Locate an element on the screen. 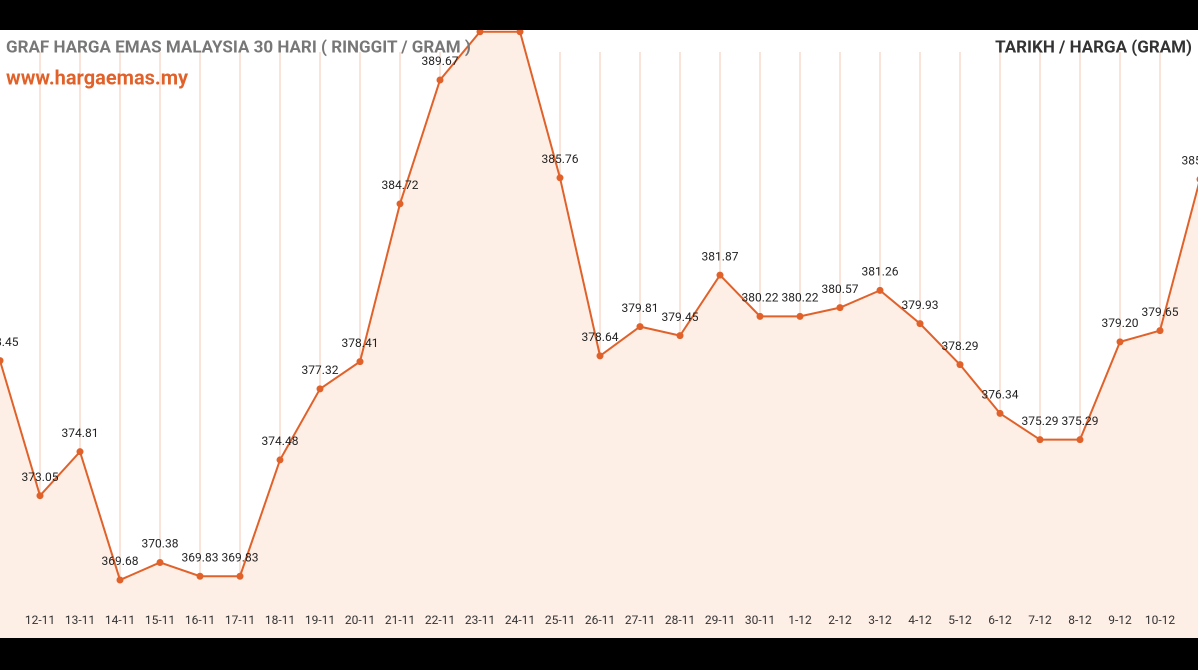 The width and height of the screenshot is (1198, 670). value-label: 385.70 is located at coordinates (1190, 160).